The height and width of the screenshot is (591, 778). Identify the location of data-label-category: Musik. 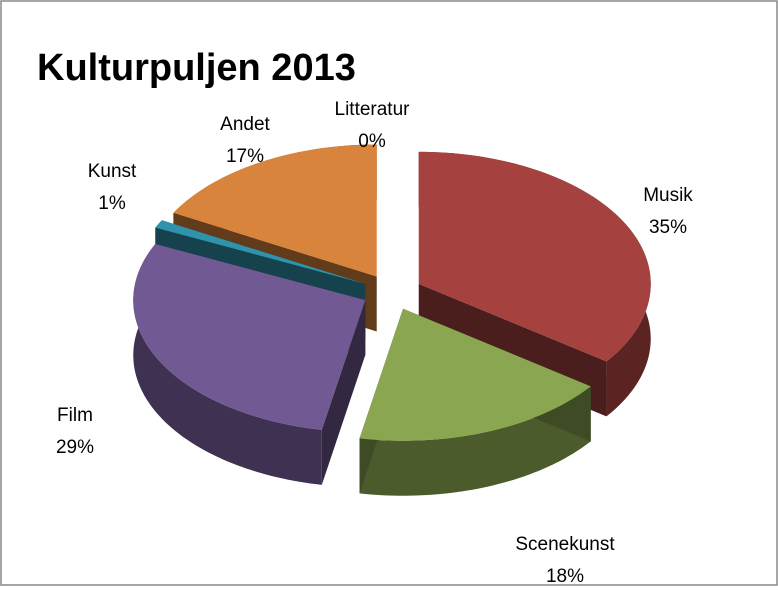
(668, 195).